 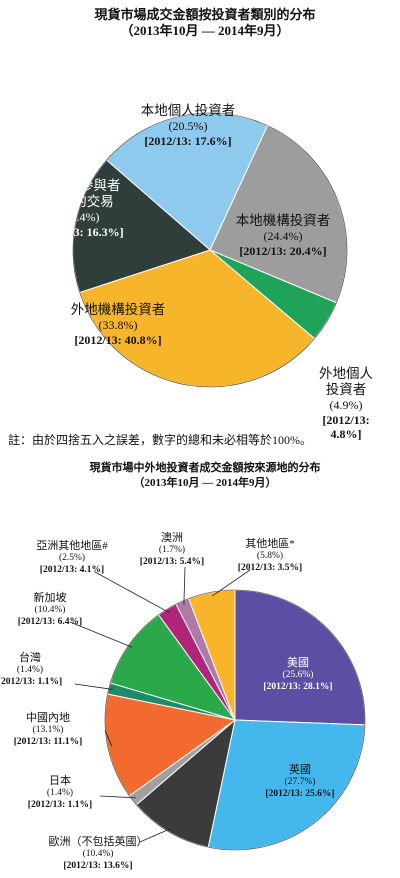 What do you see at coordinates (205, 14) in the screenshot?
I see `chart-title: 現貨市場成交金額按投資者類別的分布` at bounding box center [205, 14].